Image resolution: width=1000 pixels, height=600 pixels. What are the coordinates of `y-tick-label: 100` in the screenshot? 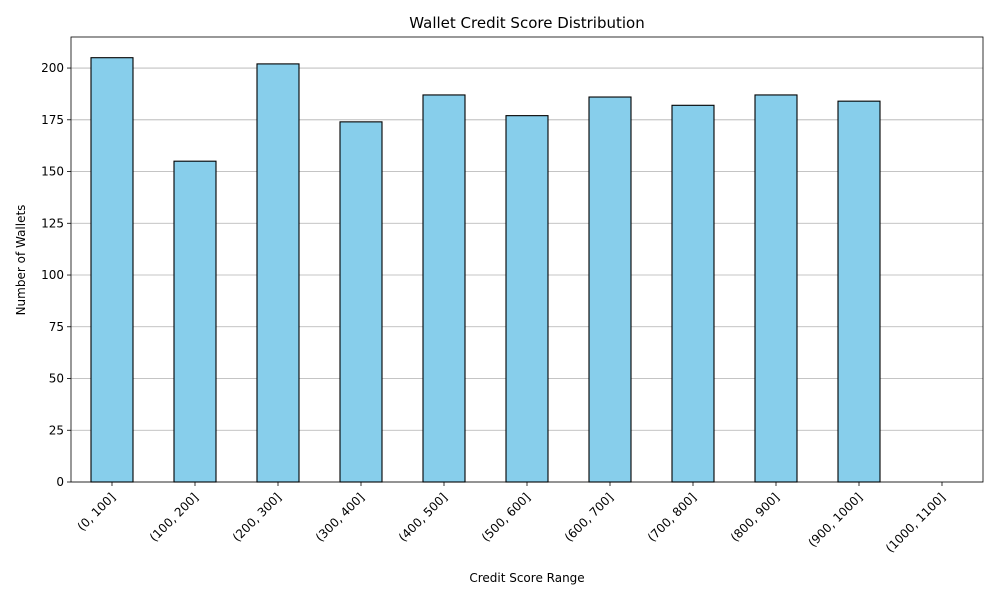 It's located at (52, 275).